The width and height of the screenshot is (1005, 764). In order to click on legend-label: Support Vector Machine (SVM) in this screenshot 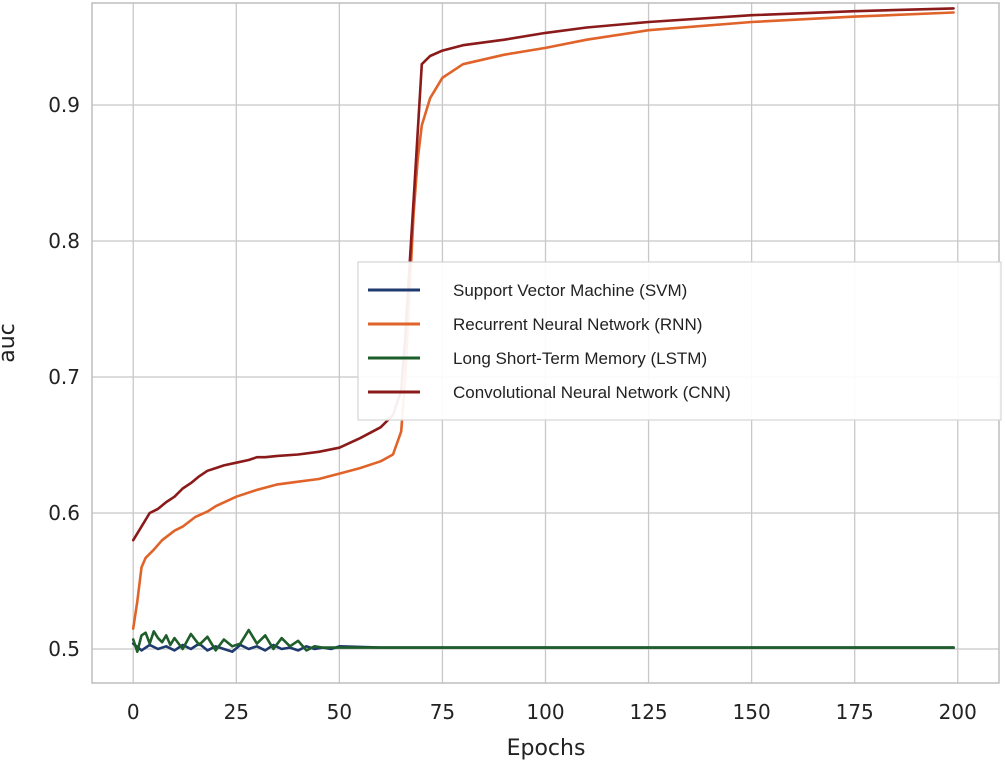, I will do `click(570, 290)`.